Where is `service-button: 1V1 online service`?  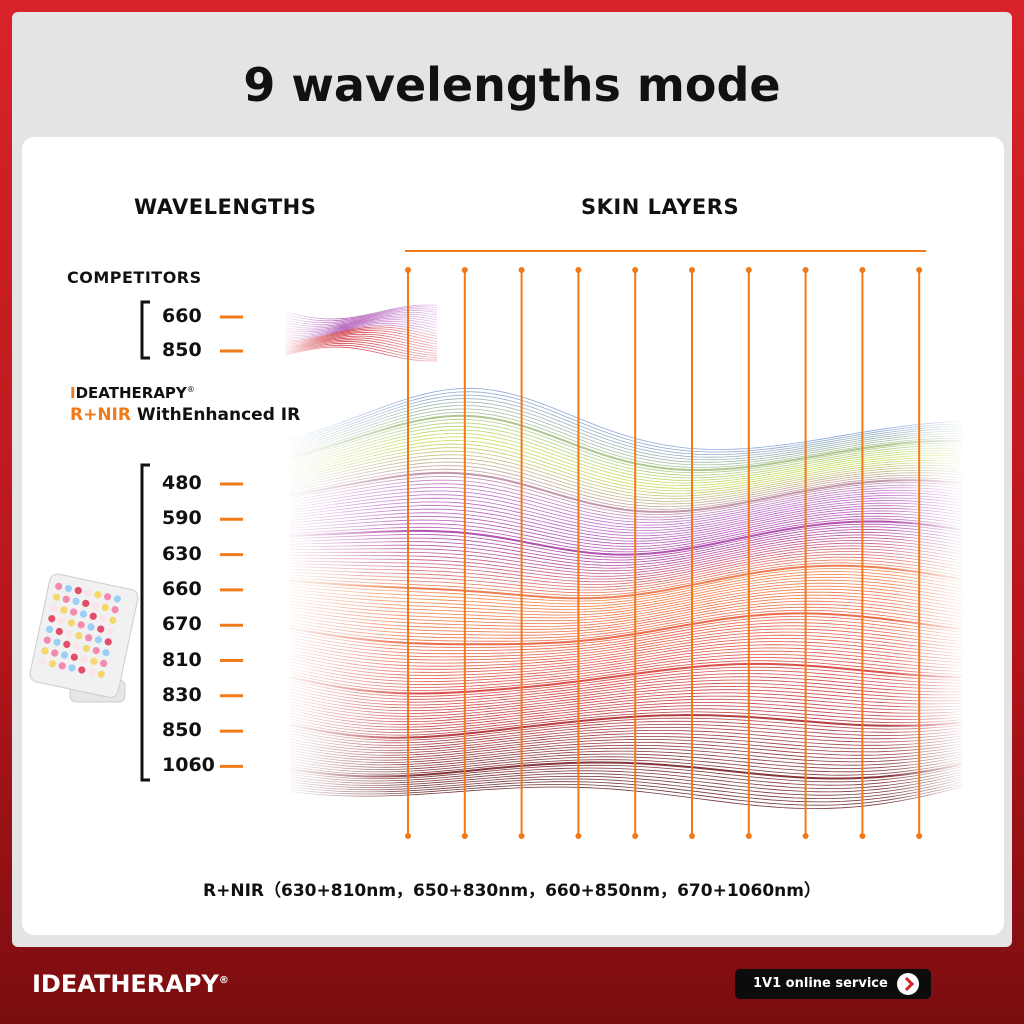
service-button: 1V1 online service is located at coordinates (833, 984).